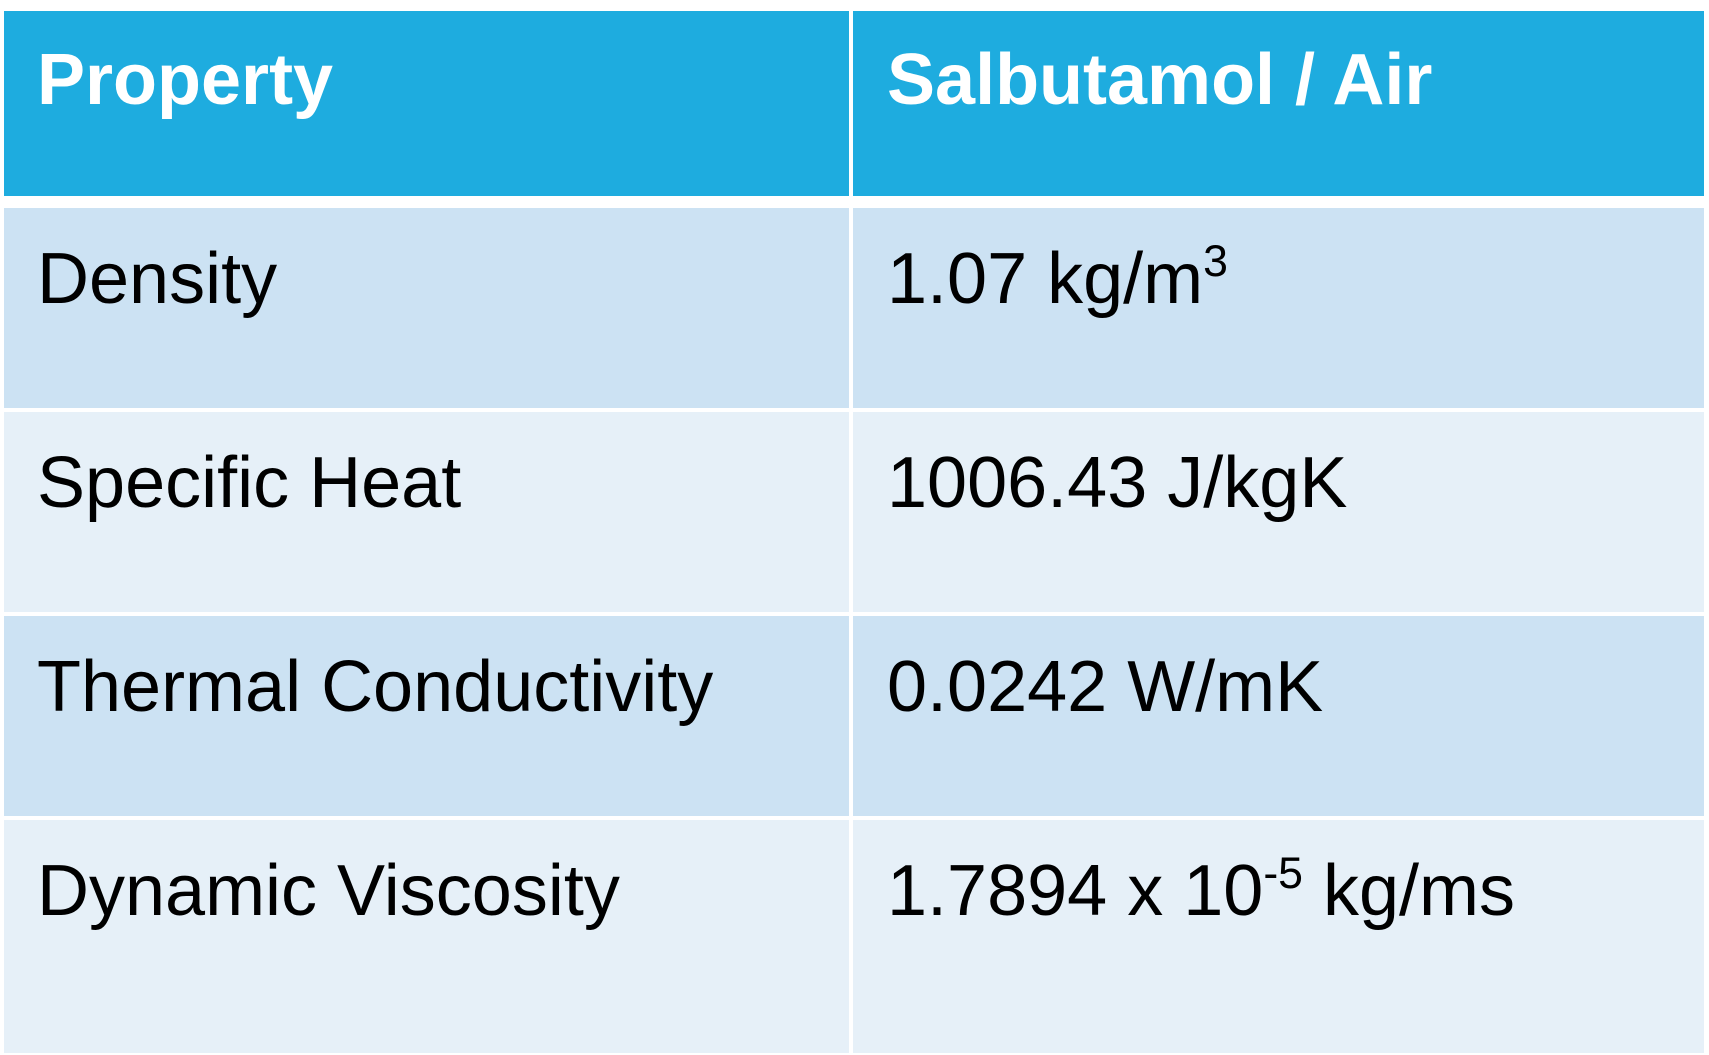 Image resolution: width=1709 pixels, height=1055 pixels. I want to click on cell-value-thermal-conductivity: 0.0242 W/mK, so click(1278, 718).